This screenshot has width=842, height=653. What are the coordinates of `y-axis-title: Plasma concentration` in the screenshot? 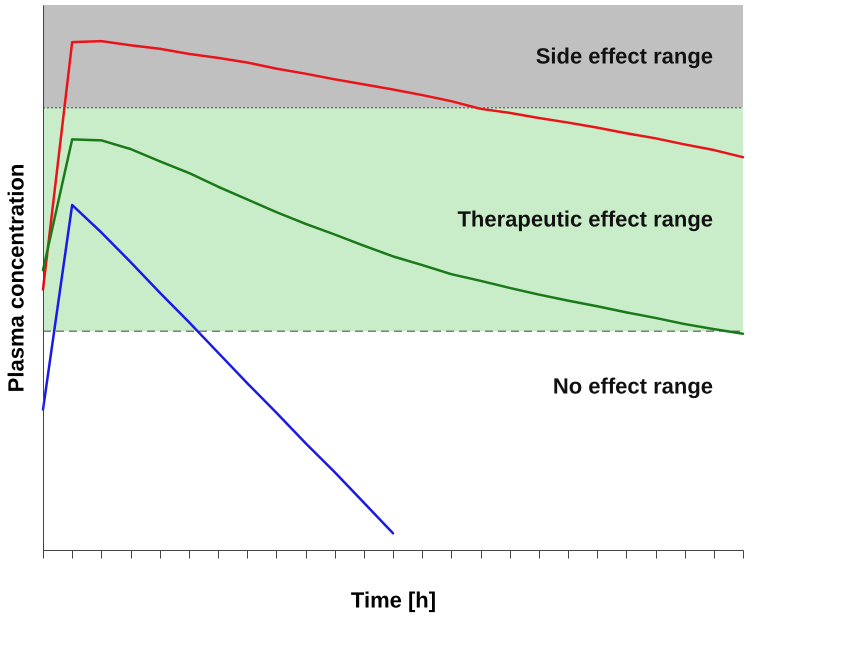 It's located at (16, 278).